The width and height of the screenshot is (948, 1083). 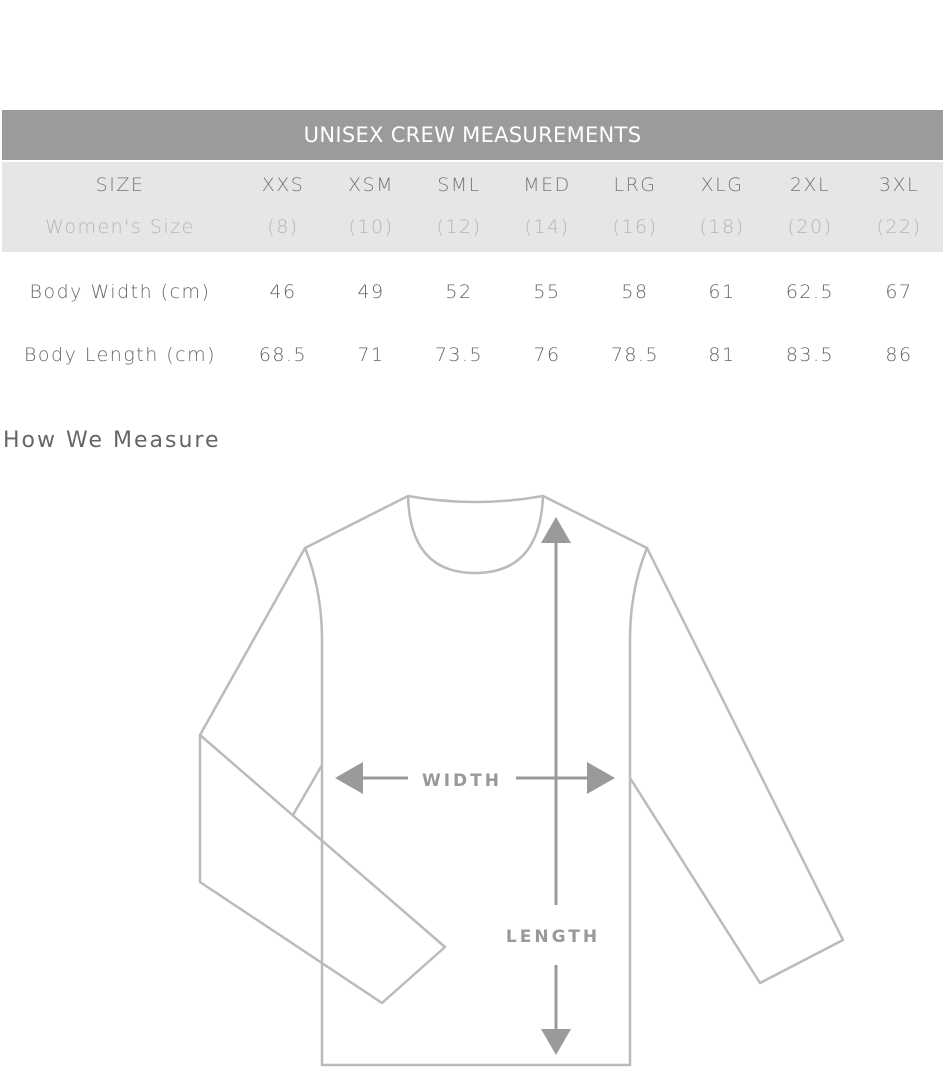 I want to click on table-cell: (16), so click(x=635, y=227).